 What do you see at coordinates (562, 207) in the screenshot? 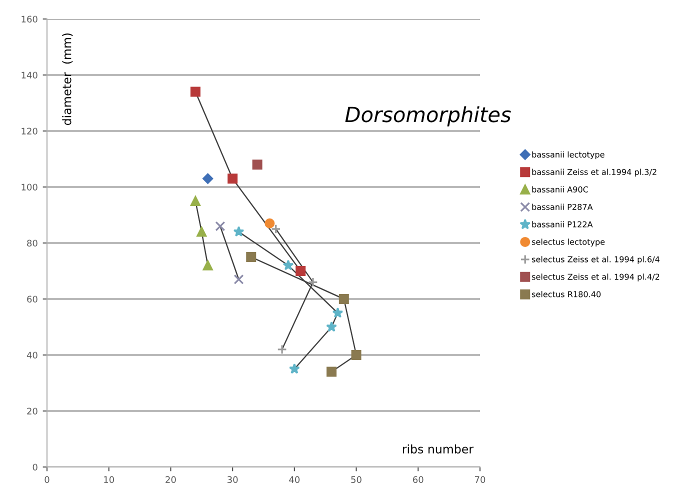
I see `legend-label: bassanii P287A` at bounding box center [562, 207].